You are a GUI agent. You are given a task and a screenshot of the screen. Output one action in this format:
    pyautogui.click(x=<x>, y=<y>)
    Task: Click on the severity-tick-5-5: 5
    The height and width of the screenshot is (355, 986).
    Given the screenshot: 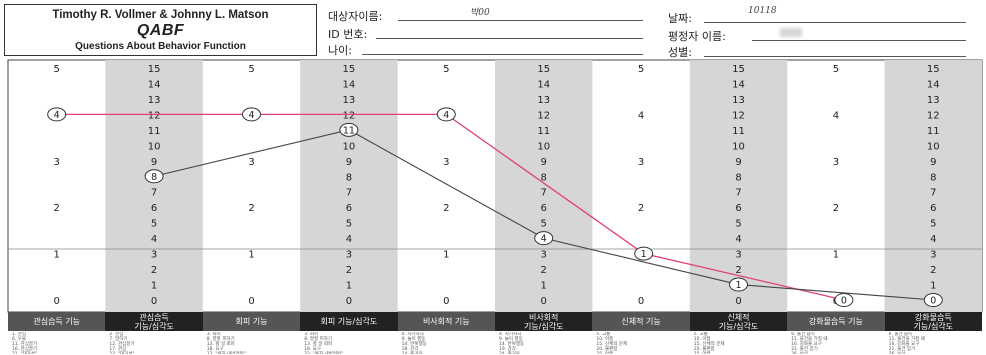 What is the action you would take?
    pyautogui.click(x=544, y=224)
    